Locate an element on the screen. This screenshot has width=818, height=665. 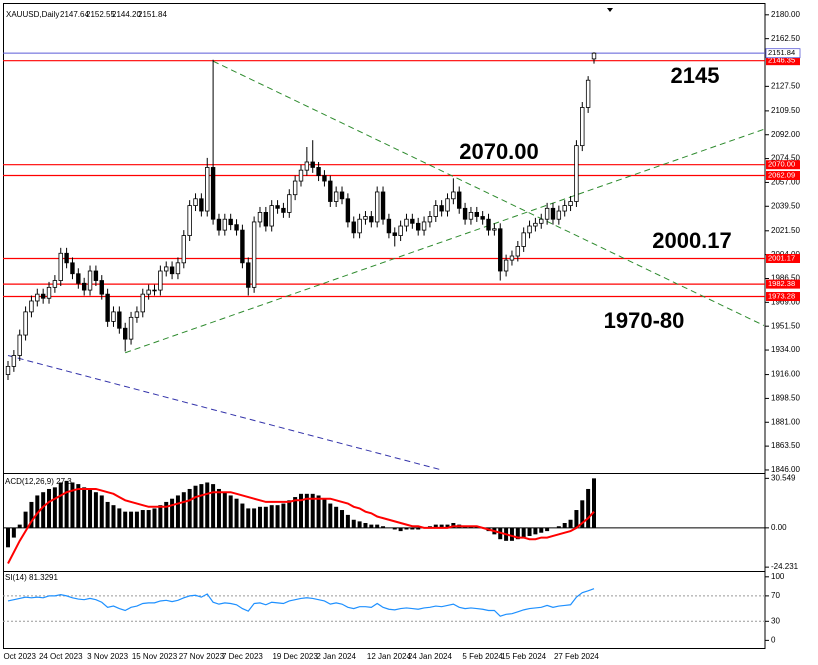
y-tick-label: 1863.50 is located at coordinates (785, 445).